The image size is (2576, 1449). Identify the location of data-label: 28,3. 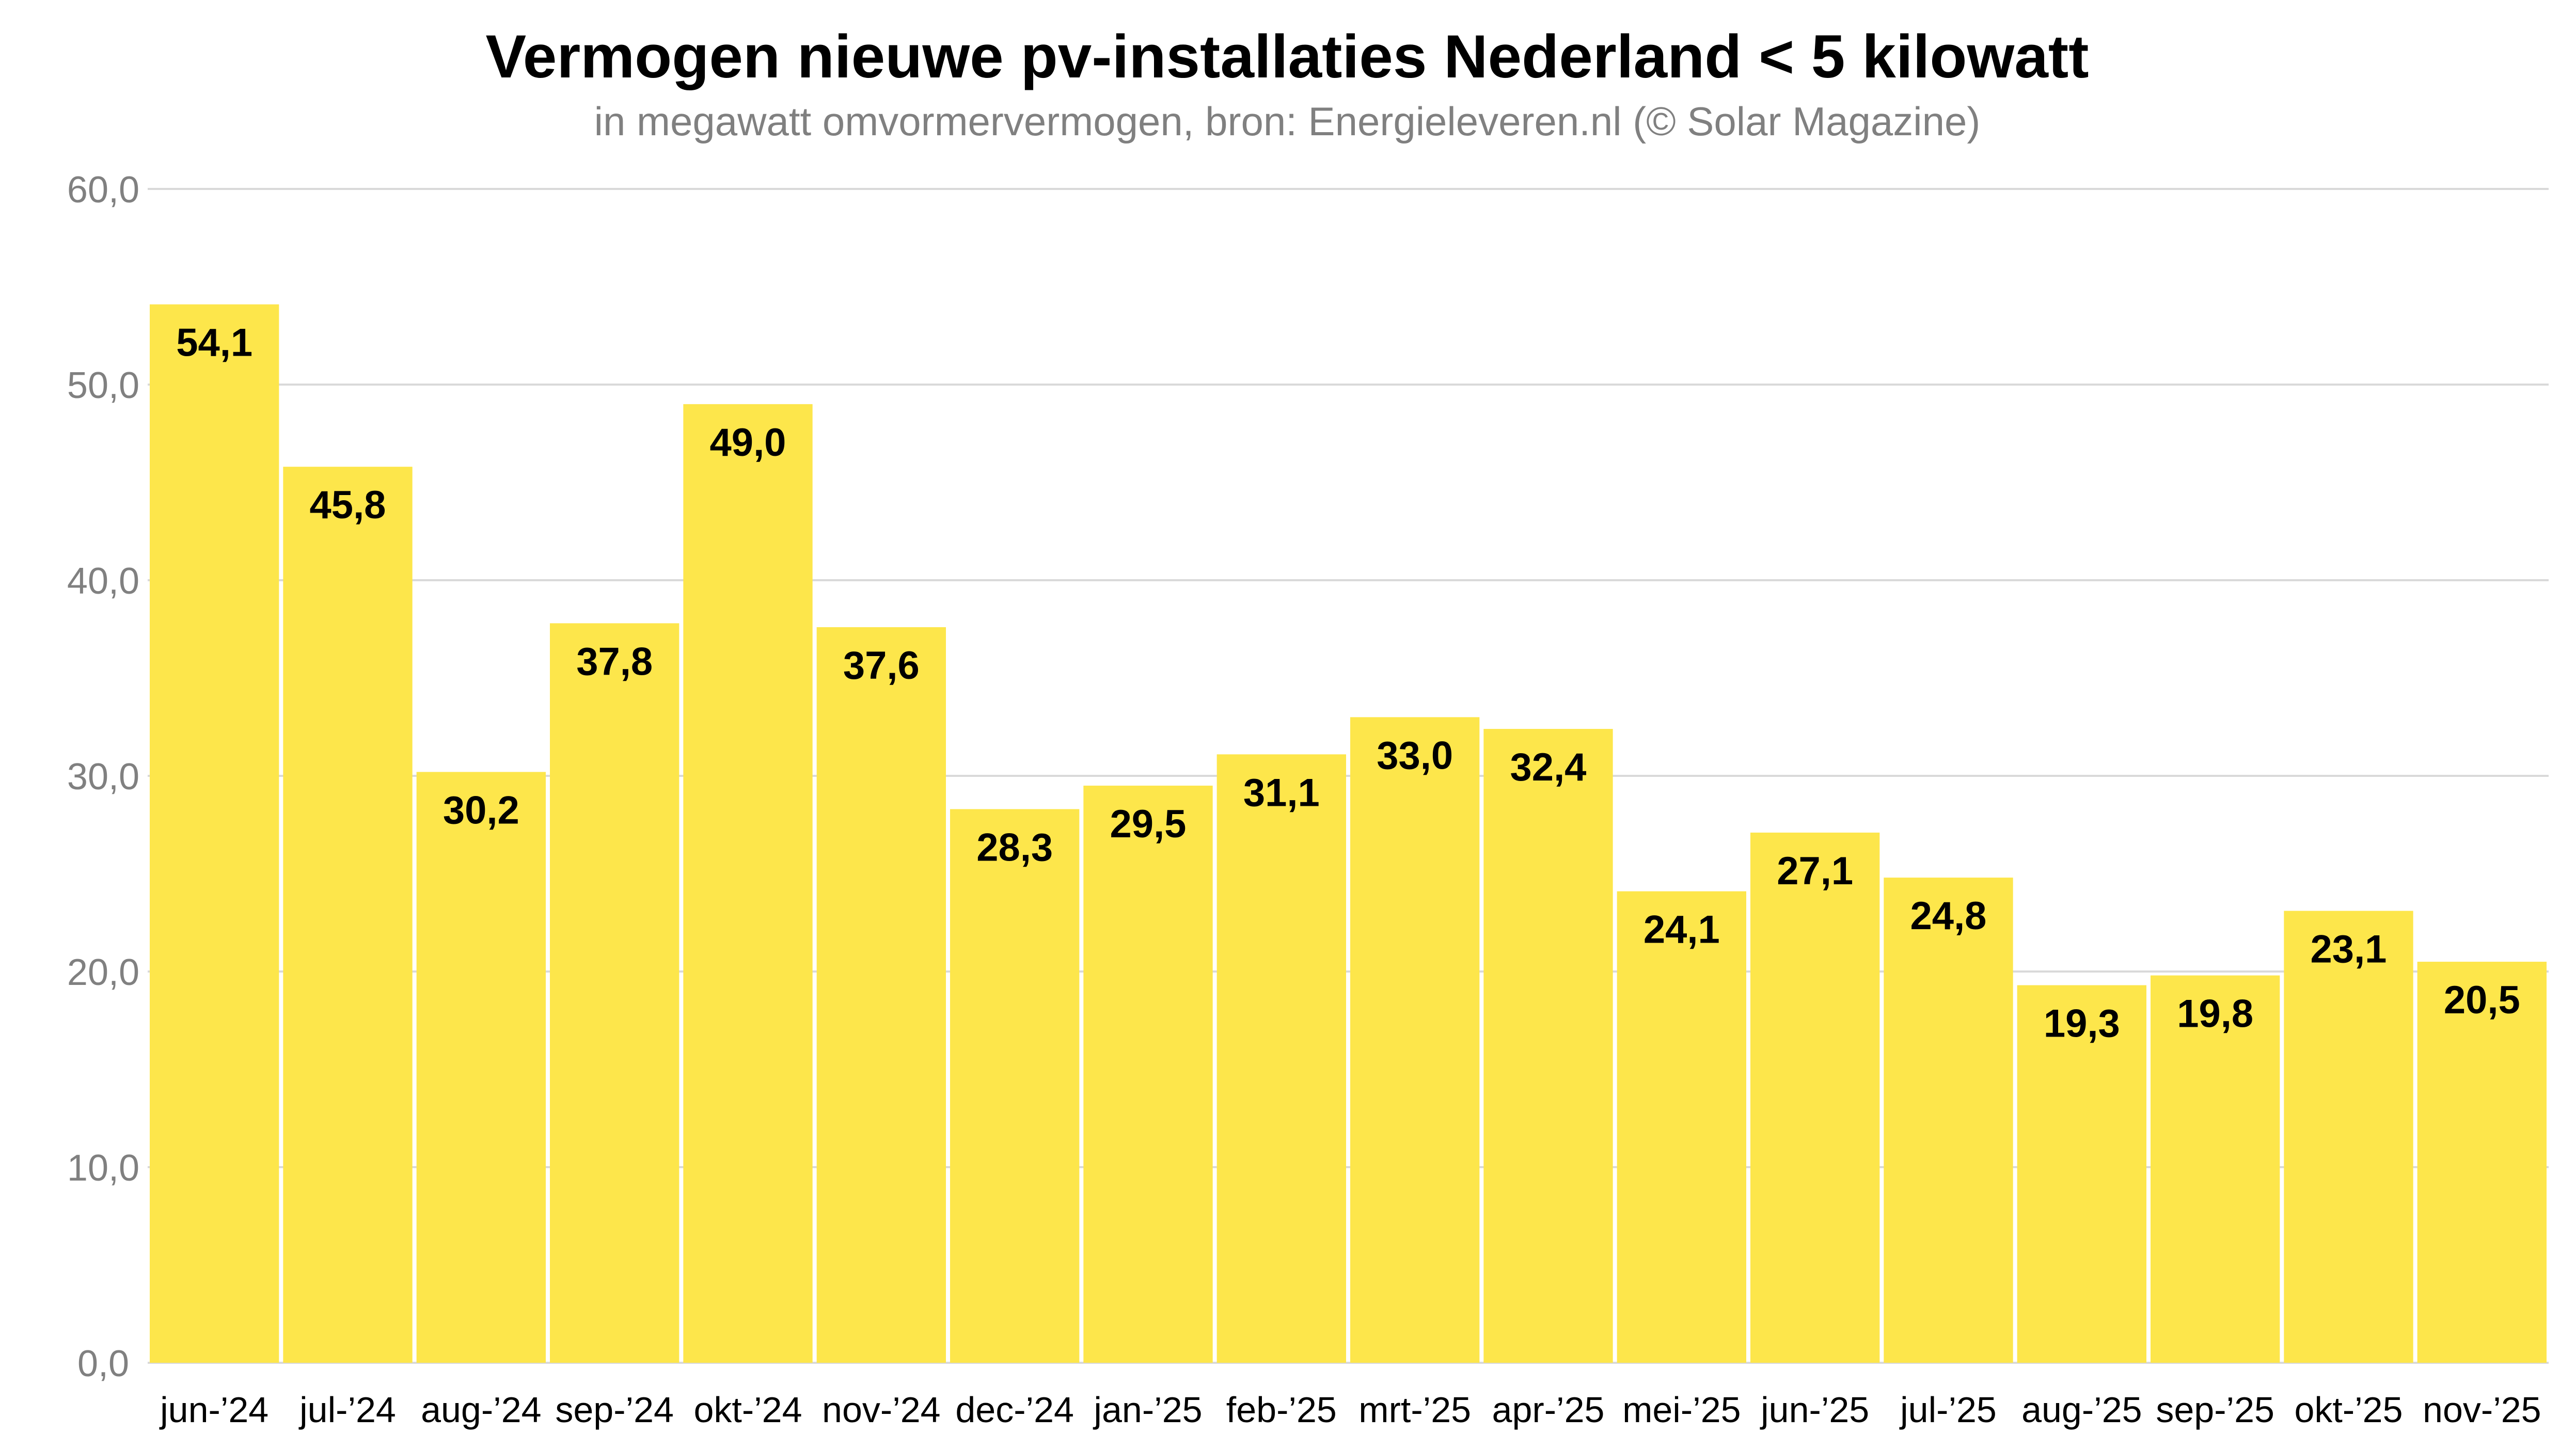
(1015, 847).